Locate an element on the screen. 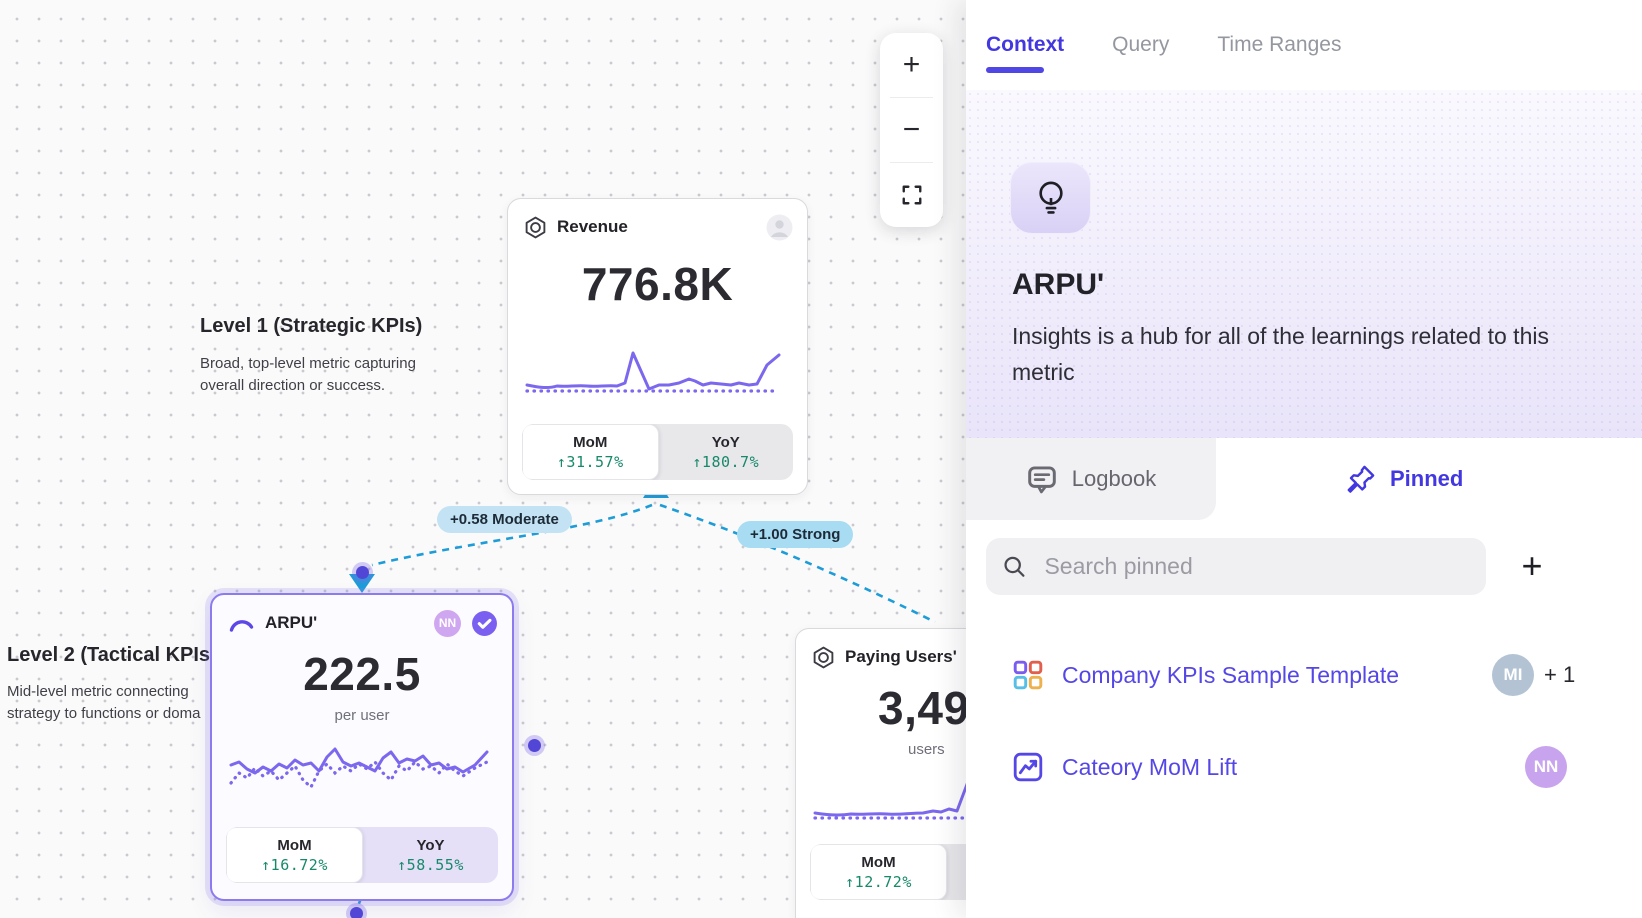 Image resolution: width=1642 pixels, height=918 pixels. card-title: ARPU' is located at coordinates (291, 622).